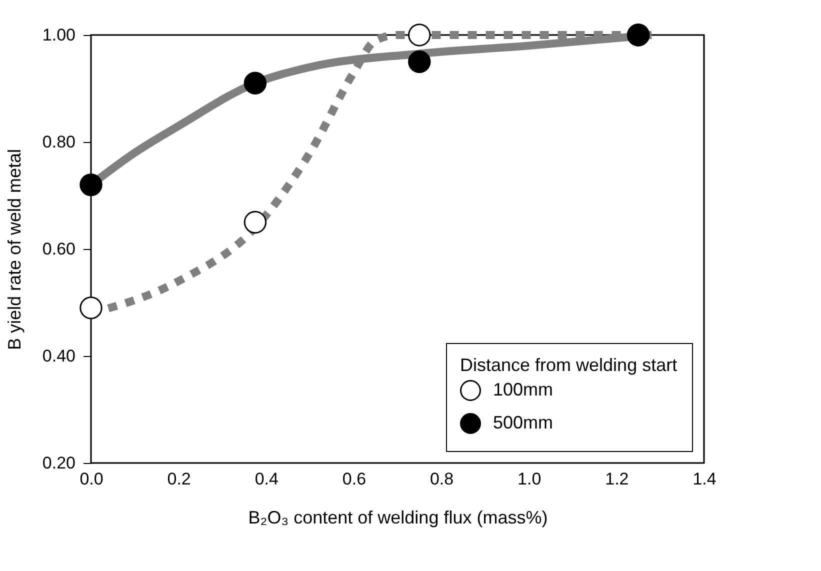 This screenshot has height=571, width=821. Describe the element at coordinates (14, 249) in the screenshot. I see `y-axis-title: B yield rate of weld metal` at that location.